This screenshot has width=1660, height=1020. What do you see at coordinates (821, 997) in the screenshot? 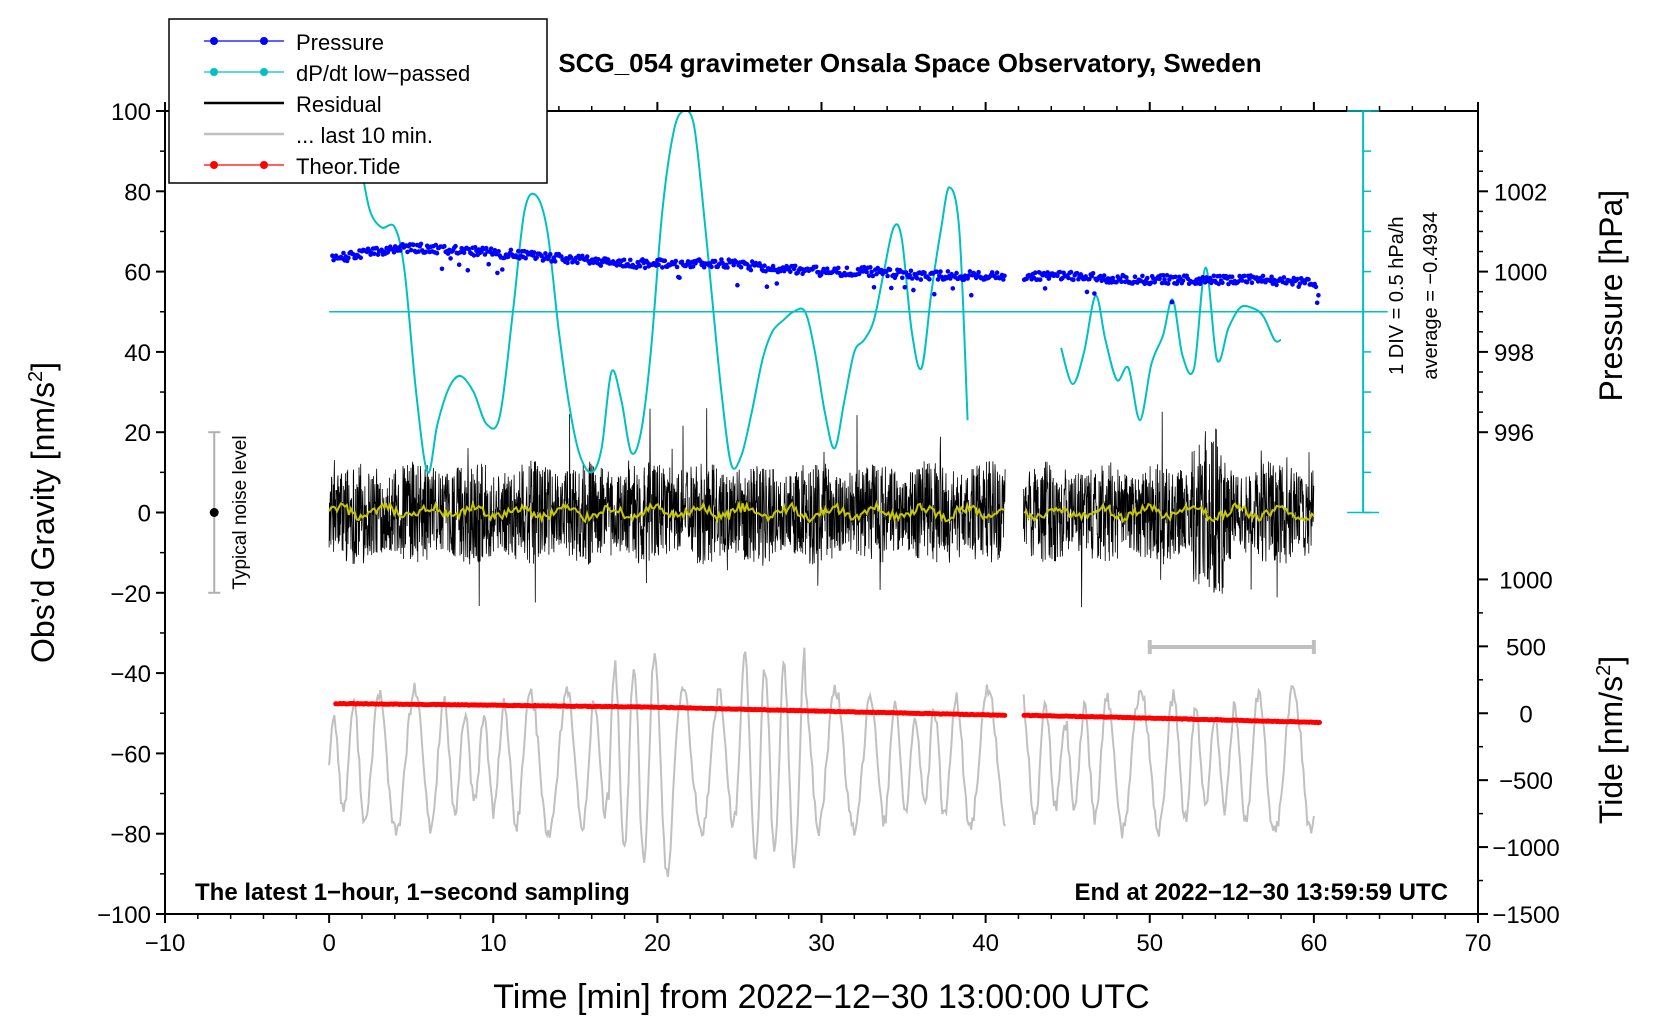
I see `x-axis-label: Time [min] from 2022−12−30 13:00:00 UTC` at bounding box center [821, 997].